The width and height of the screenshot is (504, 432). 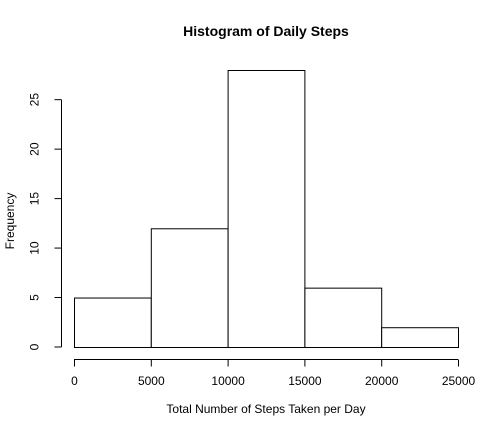 I want to click on x-tick-label-2: 10000, so click(x=228, y=381).